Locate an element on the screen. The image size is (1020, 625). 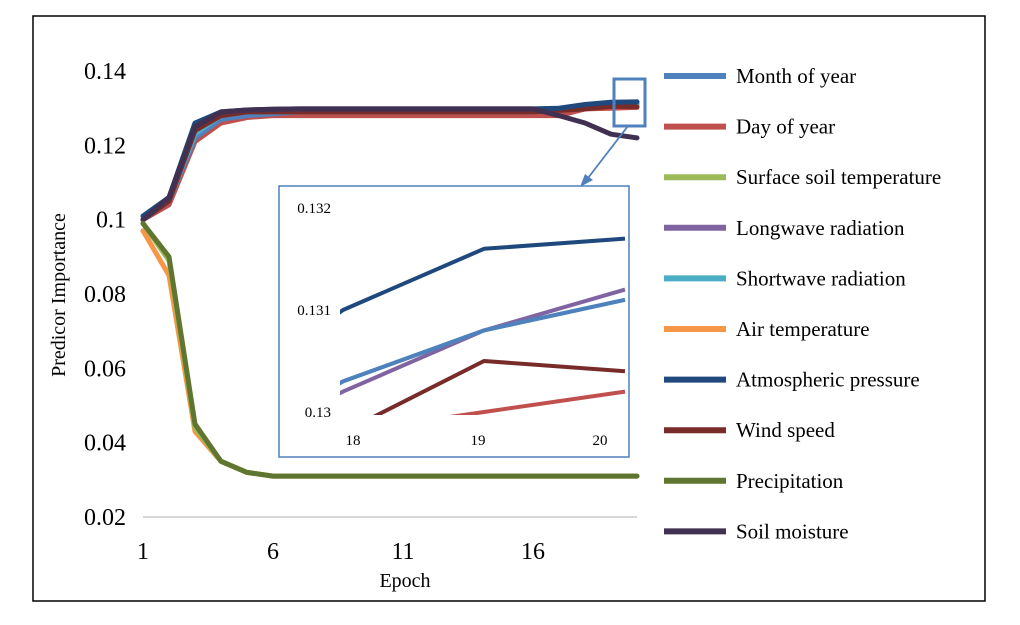
inset-y-tick-label: 0.132 is located at coordinates (314, 209).